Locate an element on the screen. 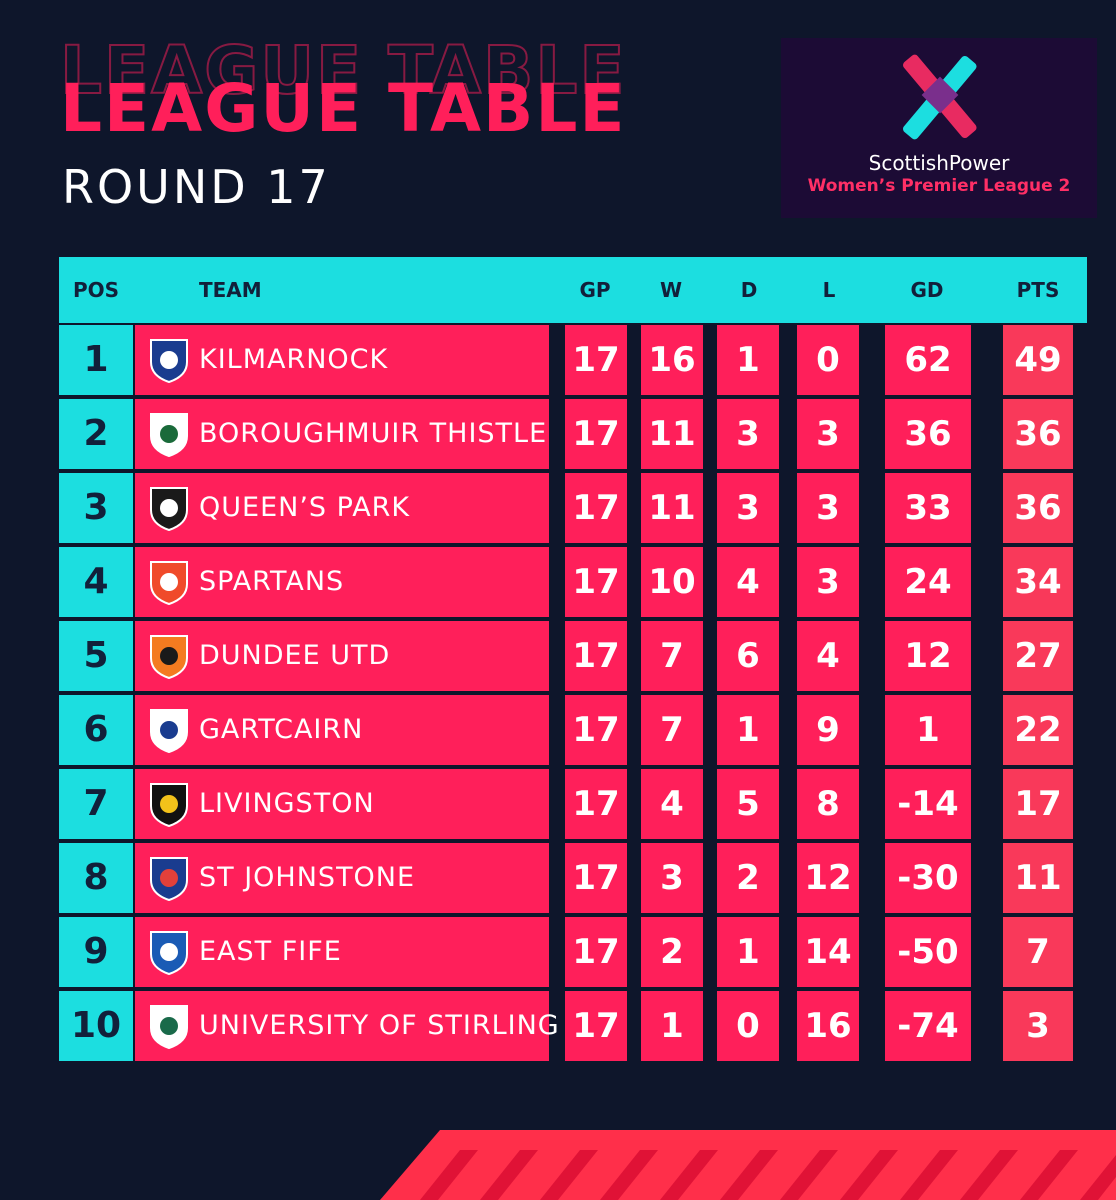 This screenshot has height=1200, width=1116. table-row: 1 KILMARNOCK 17 16 1 0 62 49 is located at coordinates (573, 360).